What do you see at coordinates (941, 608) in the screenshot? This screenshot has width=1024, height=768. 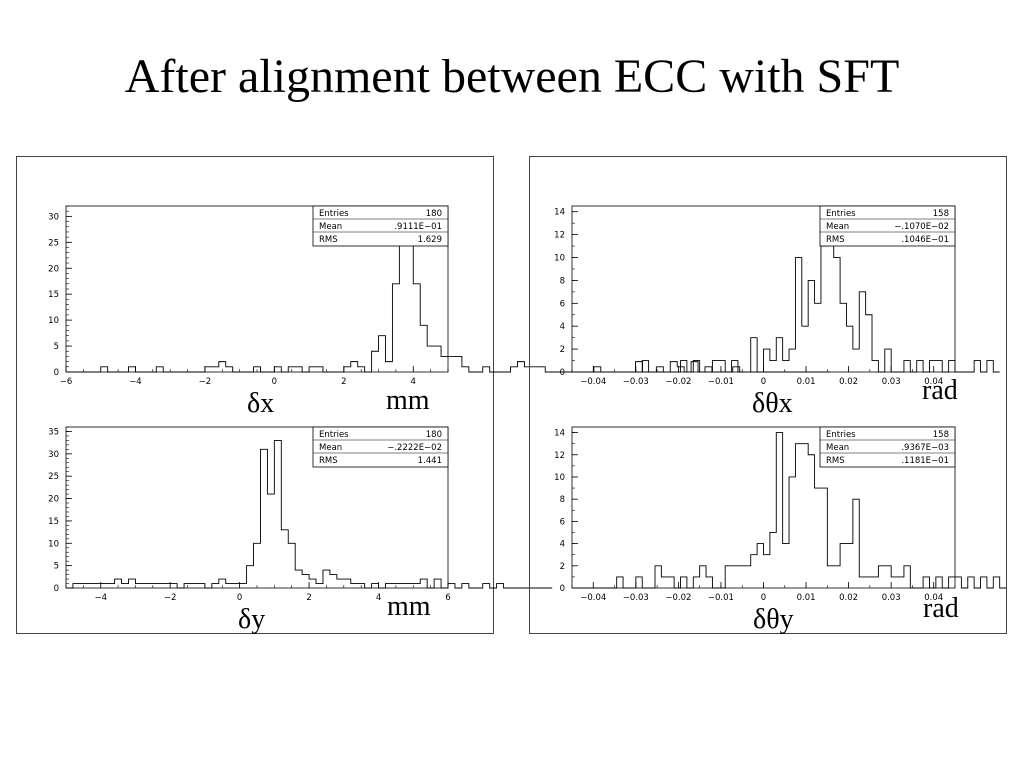 I see `dthy-unit-label: rad` at bounding box center [941, 608].